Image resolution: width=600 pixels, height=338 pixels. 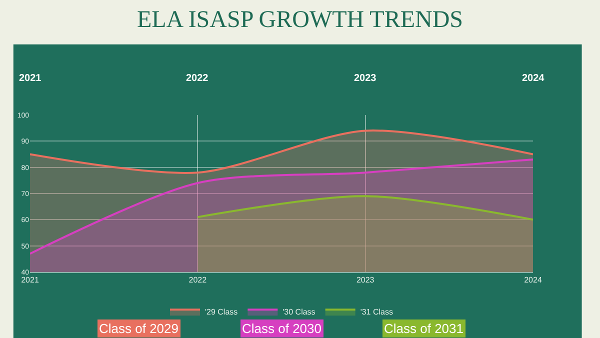 I want to click on x-tick-label: 2021, so click(x=30, y=280).